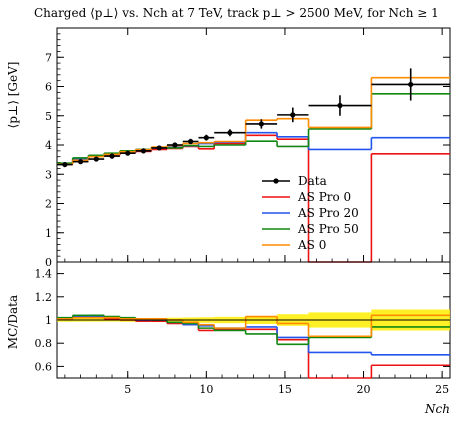  What do you see at coordinates (13, 322) in the screenshot?
I see `ratio-y-axis-label: MC/Data` at bounding box center [13, 322].